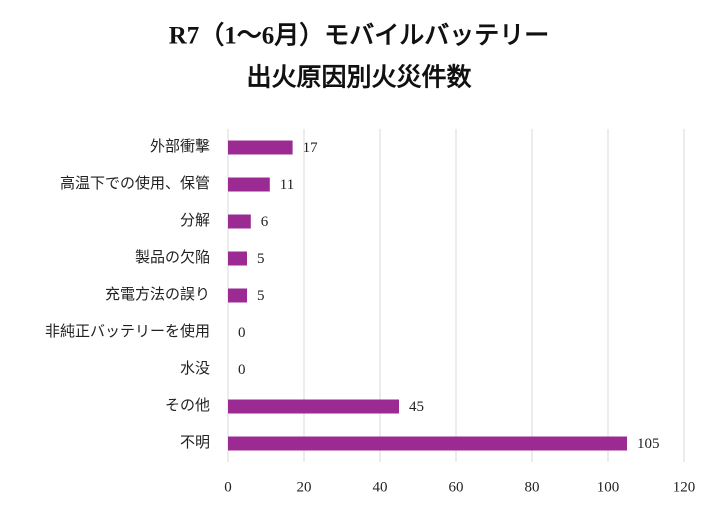 This screenshot has width=718, height=506. Describe the element at coordinates (228, 487) in the screenshot. I see `x-tick-label: 0` at that location.